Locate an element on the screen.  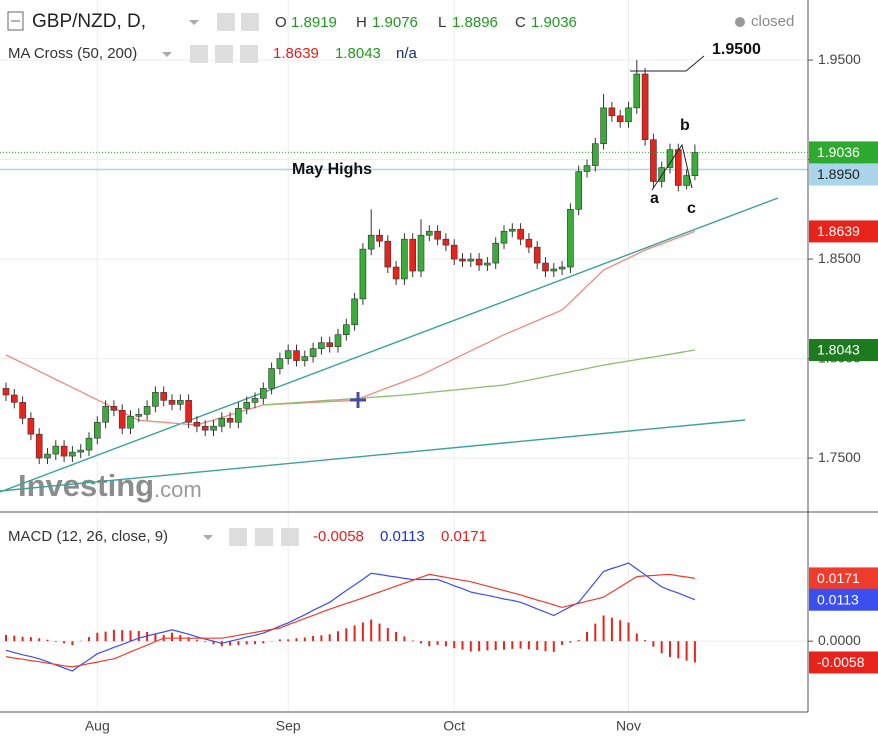
annotation: 1.9500 is located at coordinates (736, 49).